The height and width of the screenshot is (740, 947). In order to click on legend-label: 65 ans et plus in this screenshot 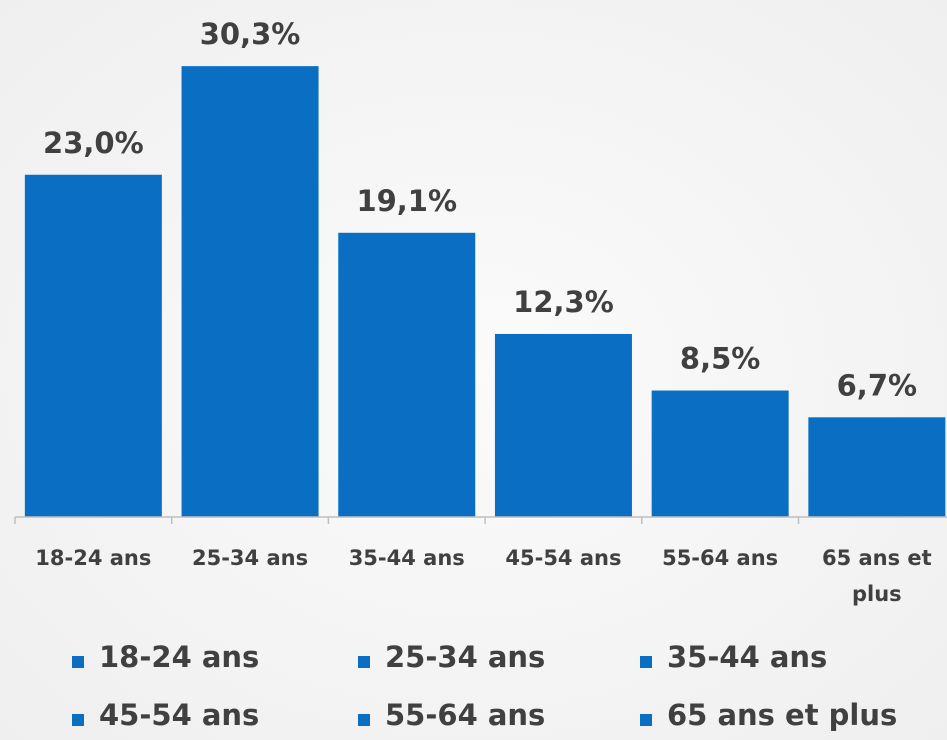, I will do `click(782, 715)`.